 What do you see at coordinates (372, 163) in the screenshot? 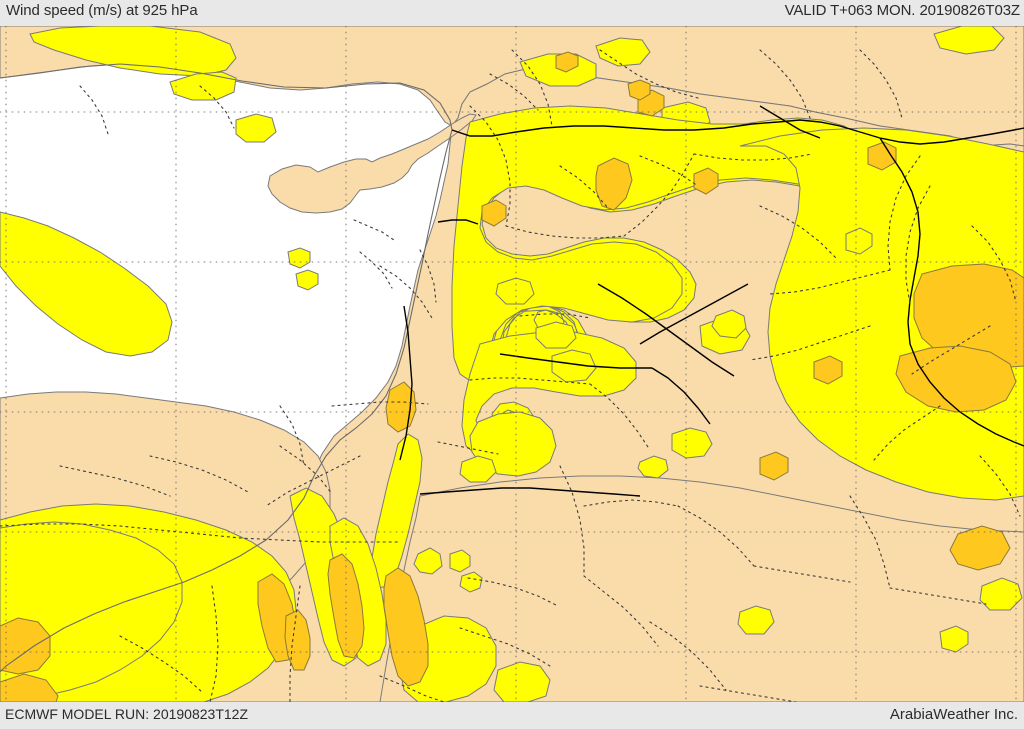
I see `land-cyprus` at bounding box center [372, 163].